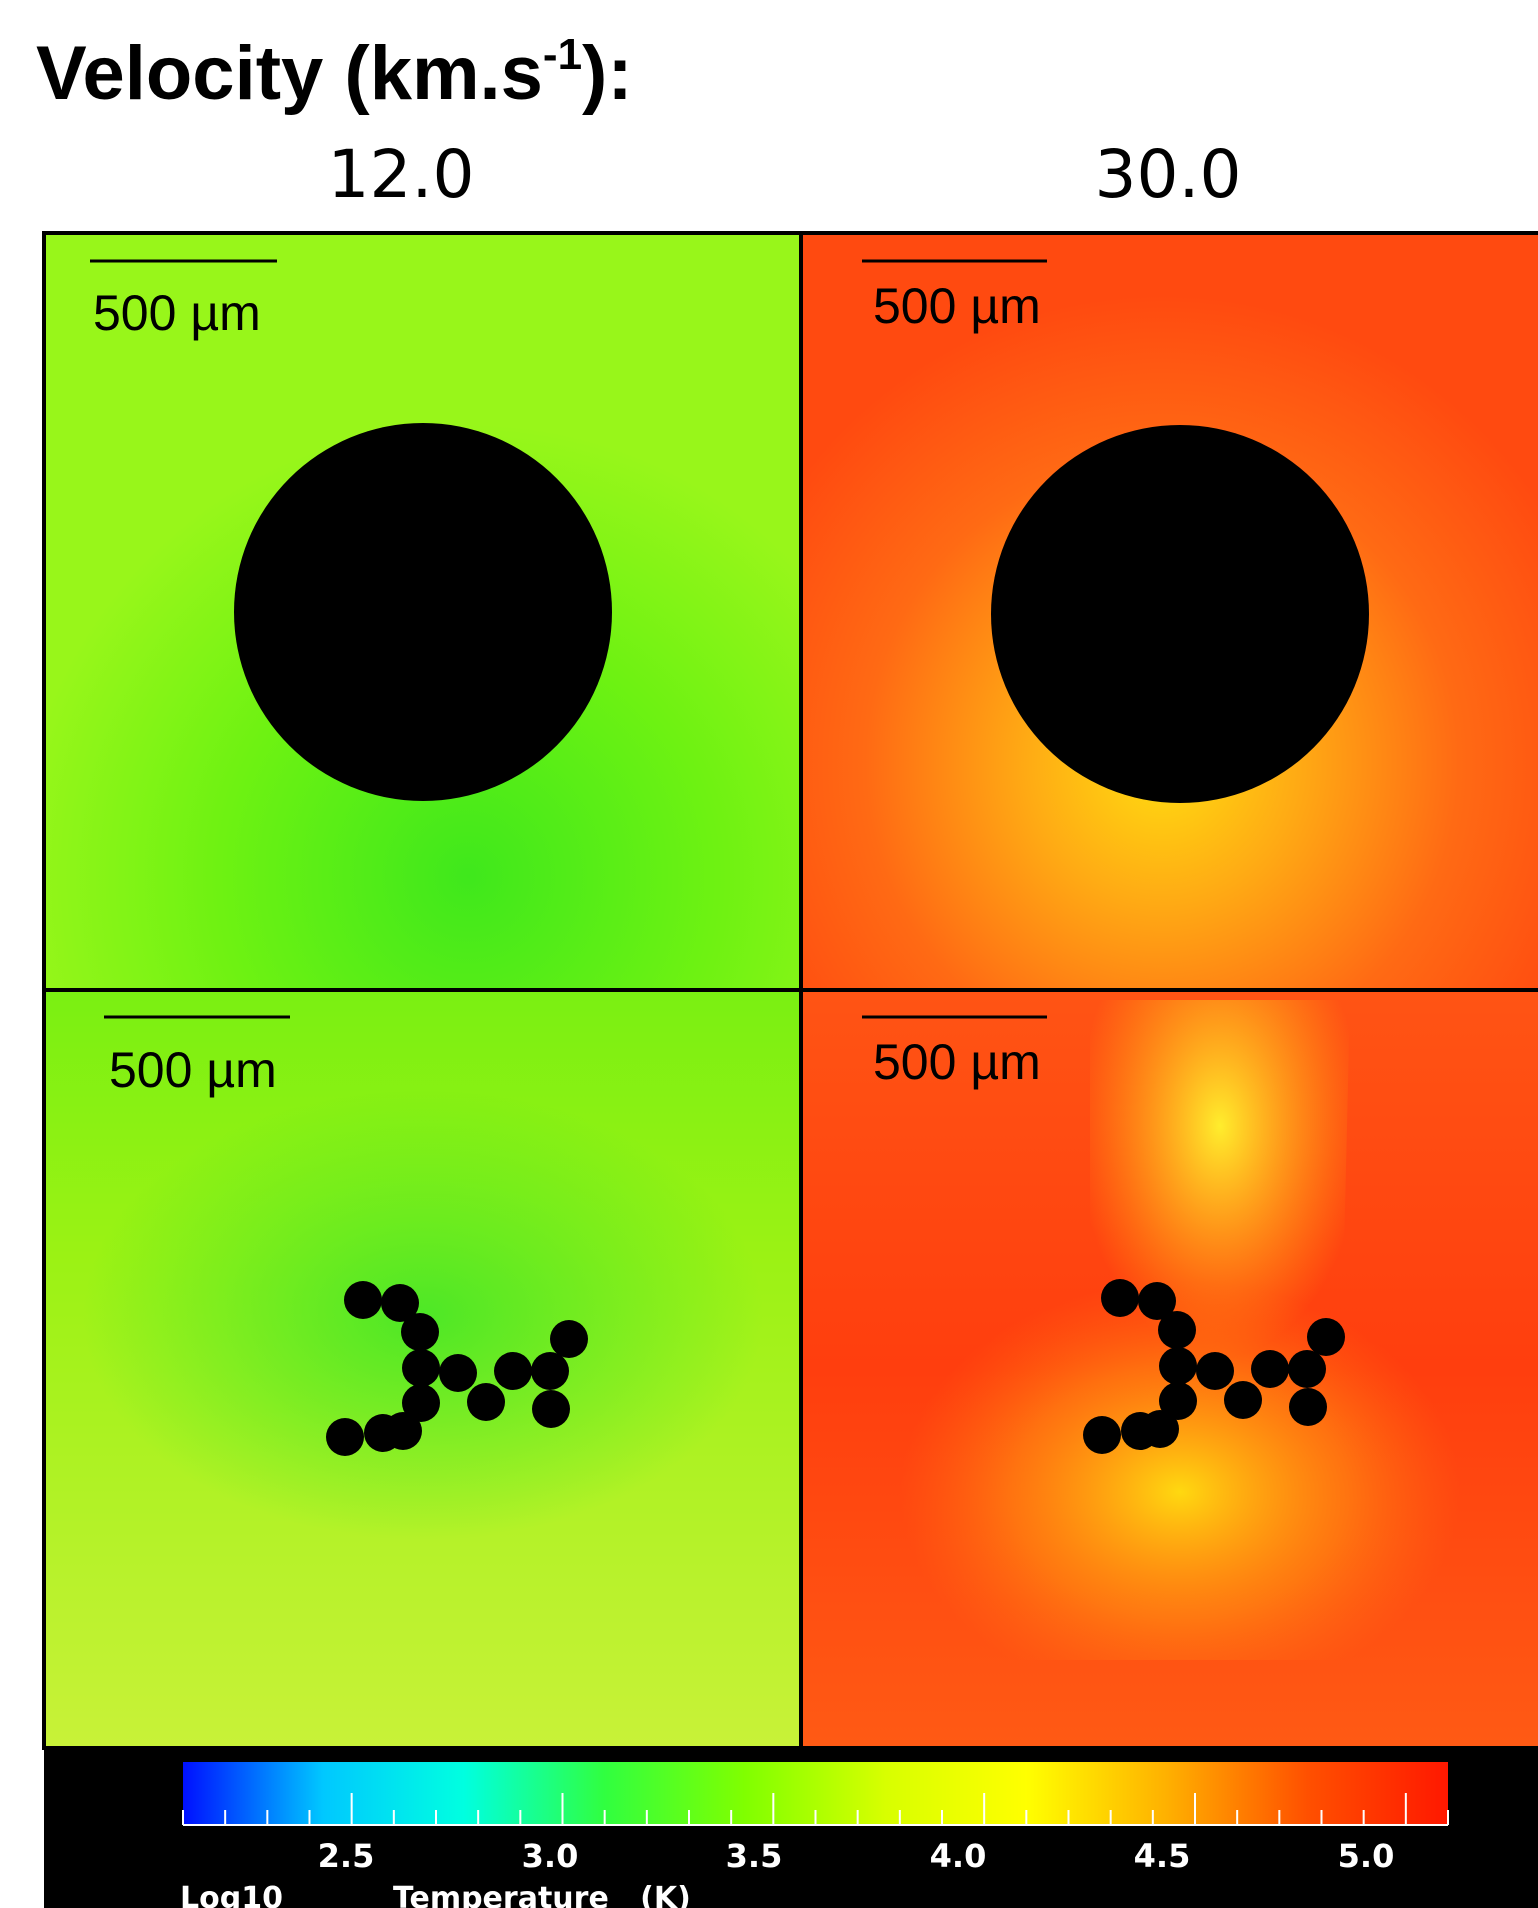  What do you see at coordinates (550, 1856) in the screenshot?
I see `colorbar-tick-label: 3.0` at bounding box center [550, 1856].